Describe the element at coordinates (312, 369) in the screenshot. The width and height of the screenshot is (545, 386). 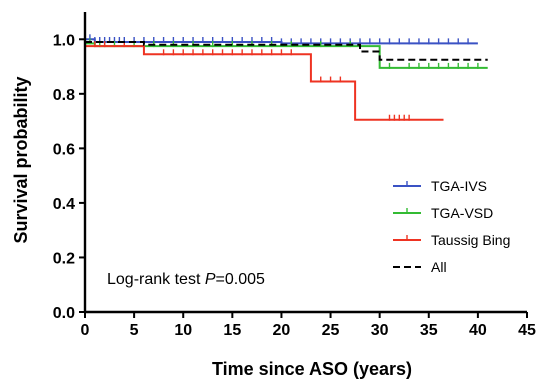
I see `x-axis-title: Time since ASO (years)` at that location.